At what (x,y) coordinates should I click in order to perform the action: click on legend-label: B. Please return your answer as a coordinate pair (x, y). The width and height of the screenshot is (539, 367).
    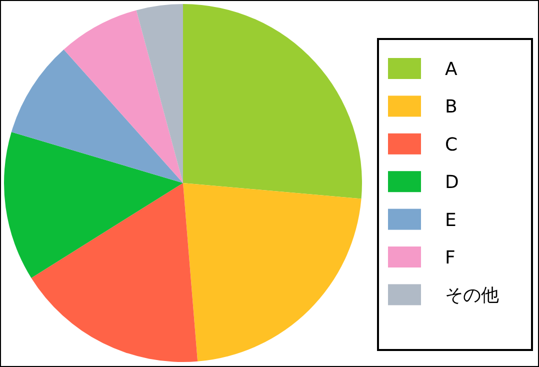
    Looking at the image, I should click on (451, 107).